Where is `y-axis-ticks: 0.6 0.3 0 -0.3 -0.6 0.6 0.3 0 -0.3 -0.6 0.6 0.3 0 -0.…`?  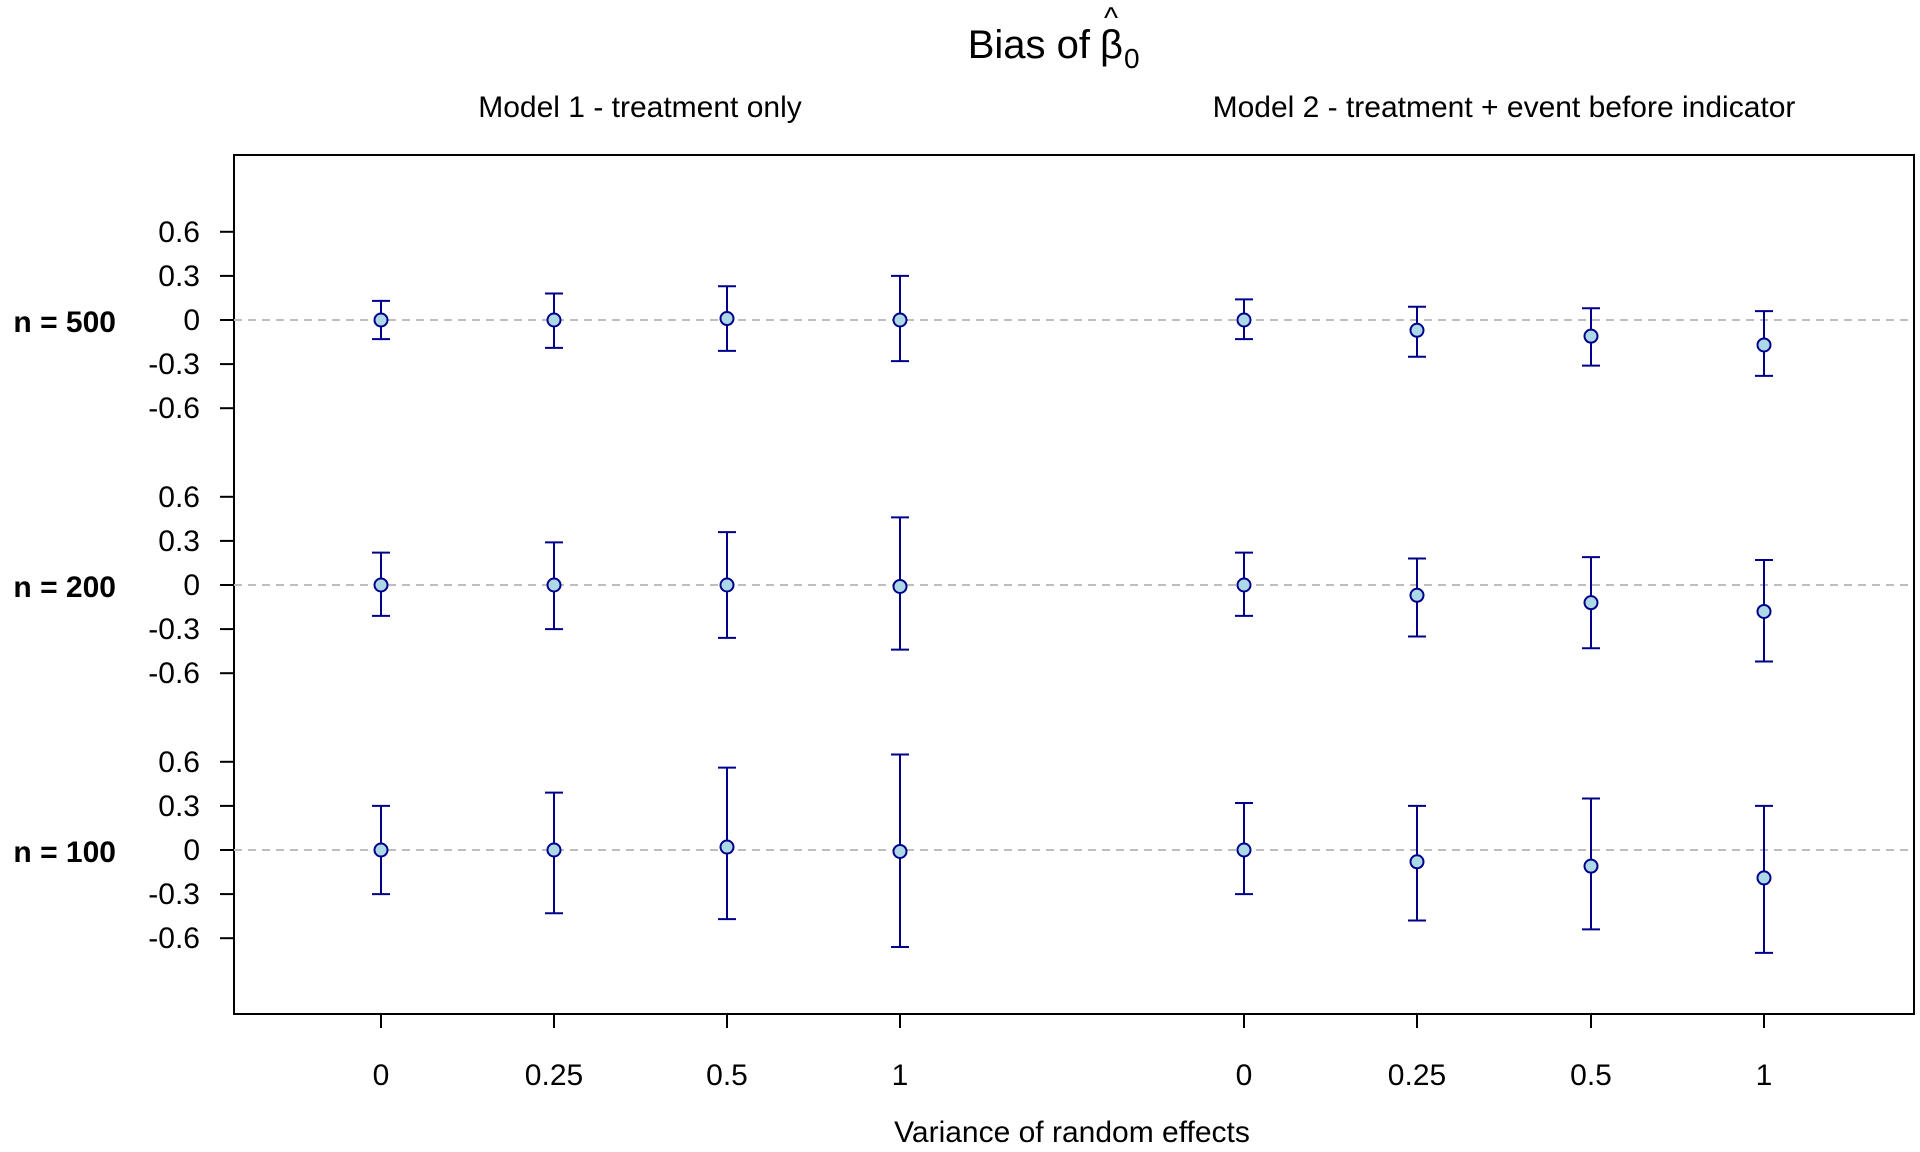
y-axis-ticks: 0.6 0.3 0 -0.3 -0.6 0.6 0.3 0 -0.3 -0.6 0.6 0.3 0 -0.… is located at coordinates (191, 585).